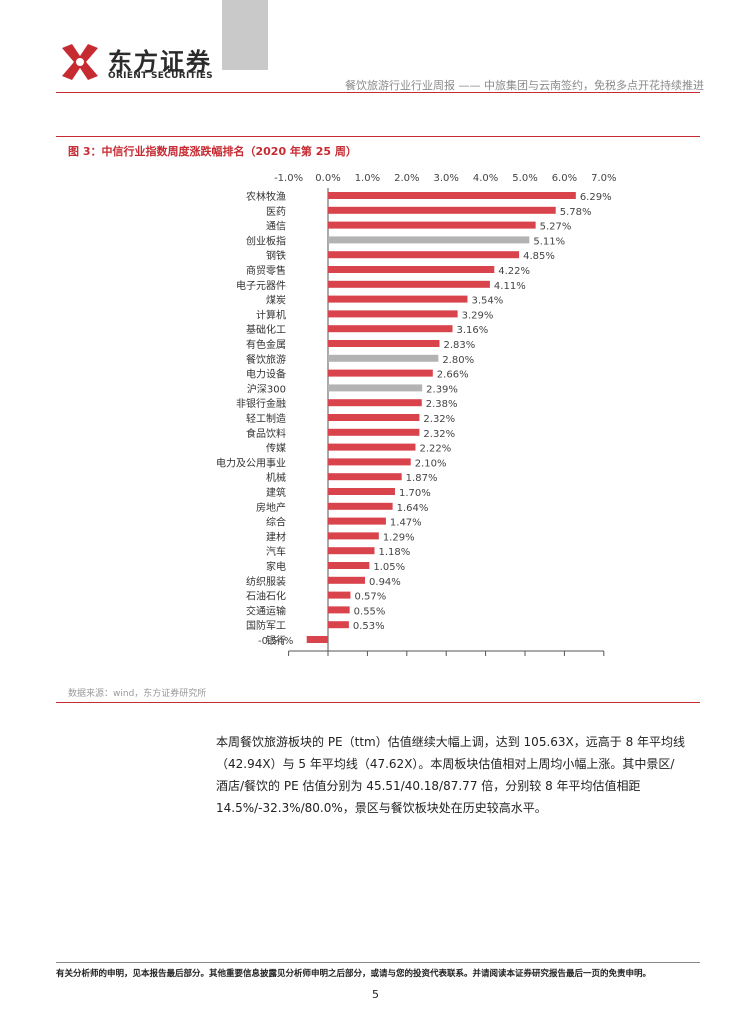  I want to click on header-divider, so click(378, 92).